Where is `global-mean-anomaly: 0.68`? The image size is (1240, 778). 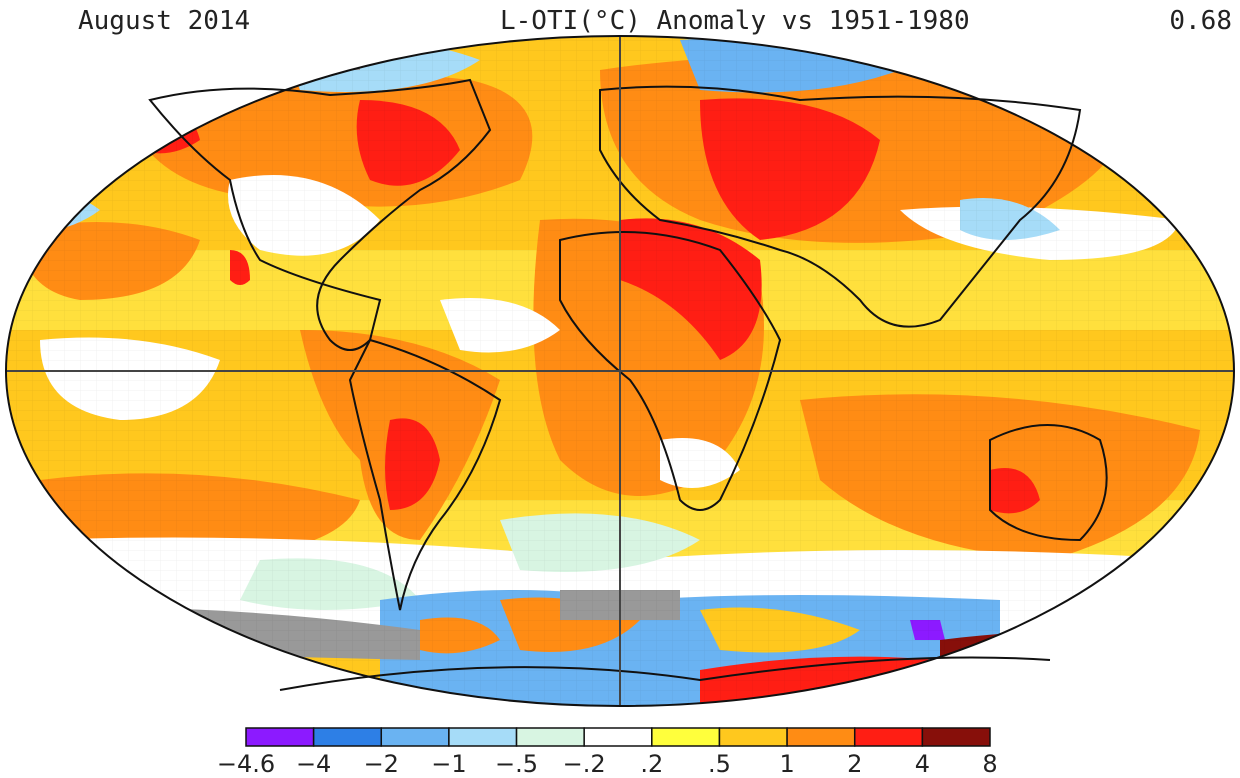
global-mean-anomaly: 0.68 is located at coordinates (1200, 21).